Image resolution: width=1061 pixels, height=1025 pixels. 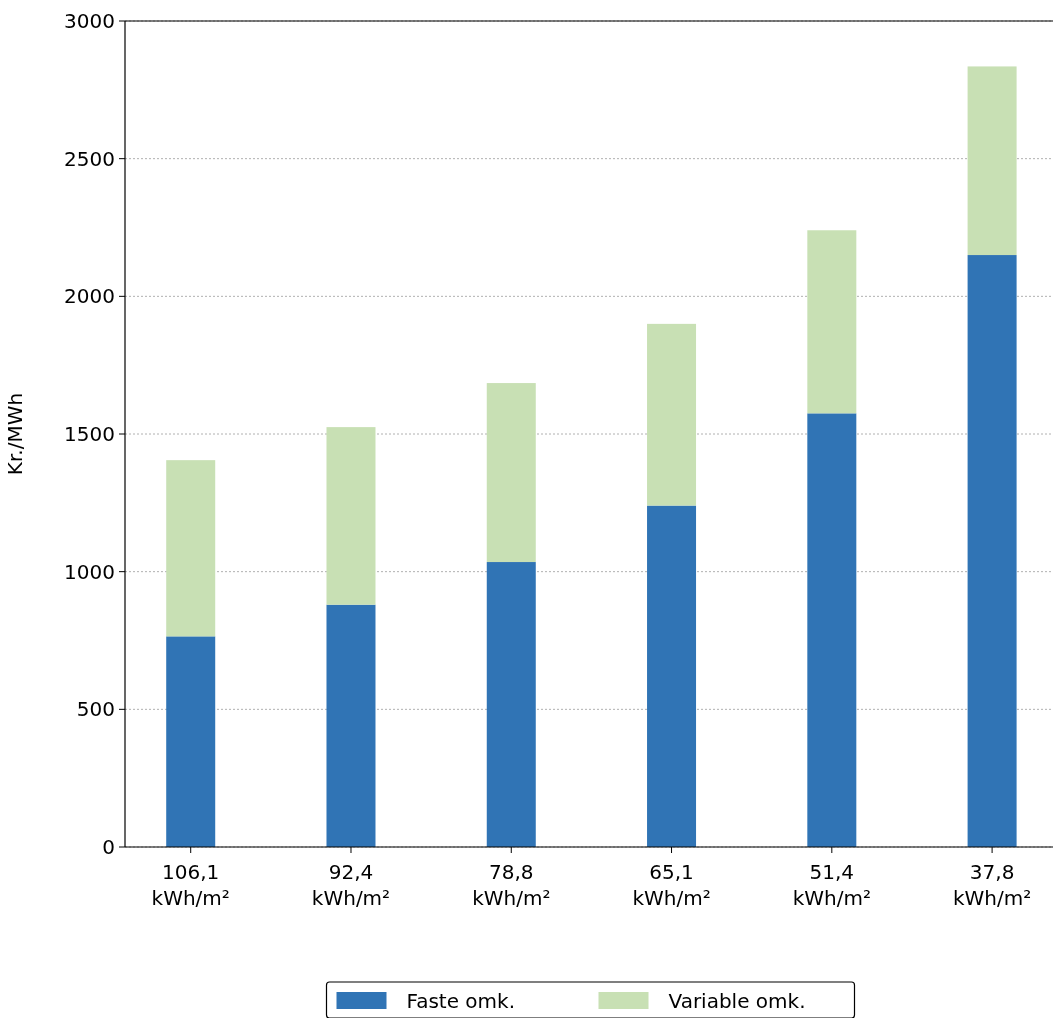 What do you see at coordinates (89, 296) in the screenshot?
I see `y-tick-label: 2000` at bounding box center [89, 296].